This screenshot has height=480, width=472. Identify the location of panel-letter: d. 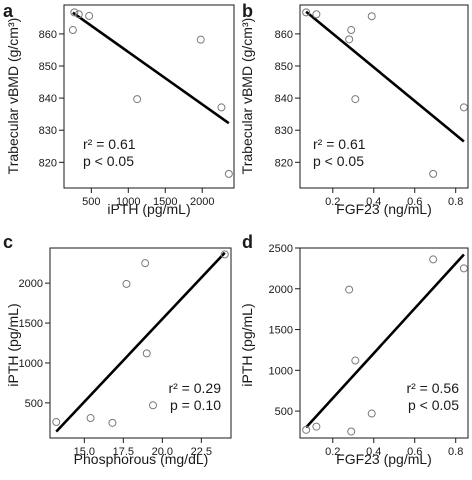
(247, 242).